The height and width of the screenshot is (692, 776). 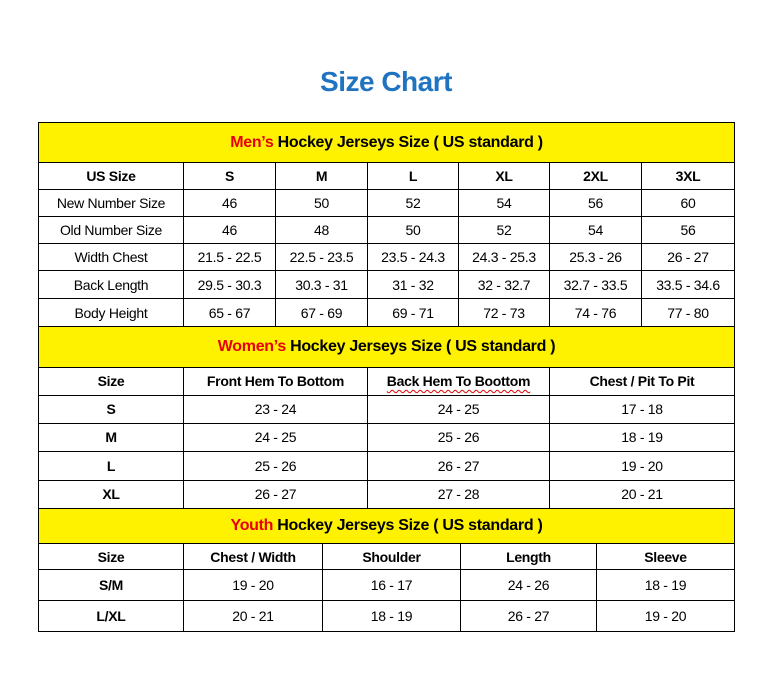 What do you see at coordinates (111, 494) in the screenshot?
I see `row-label: XL` at bounding box center [111, 494].